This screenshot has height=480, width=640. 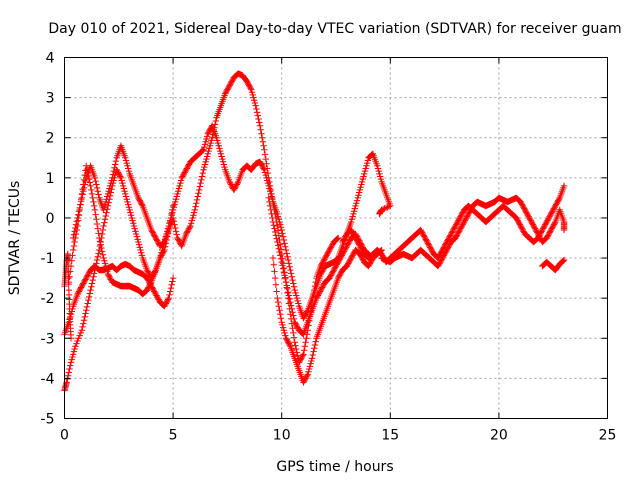 What do you see at coordinates (119, 299) in the screenshot?
I see `series-track-c` at bounding box center [119, 299].